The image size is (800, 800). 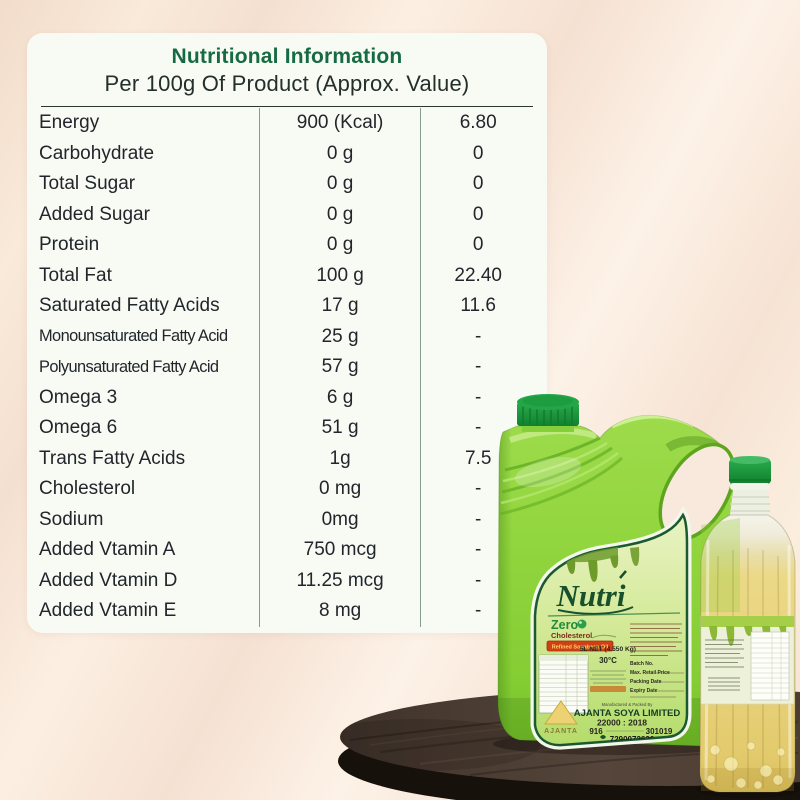 What do you see at coordinates (339, 580) in the screenshot?
I see `nutrient-amount: 11.25 mcg` at bounding box center [339, 580].